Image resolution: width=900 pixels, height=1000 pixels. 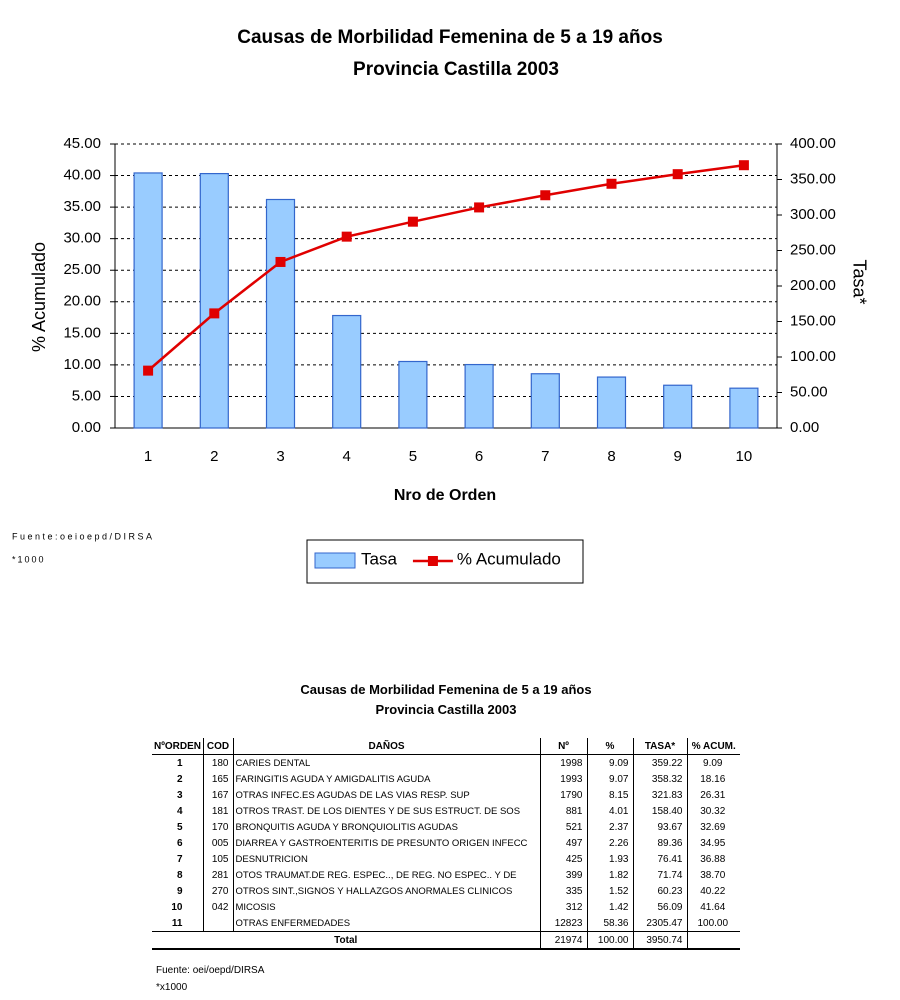 What do you see at coordinates (386, 762) in the screenshot?
I see `table-cell: CARIES DENTAL` at bounding box center [386, 762].